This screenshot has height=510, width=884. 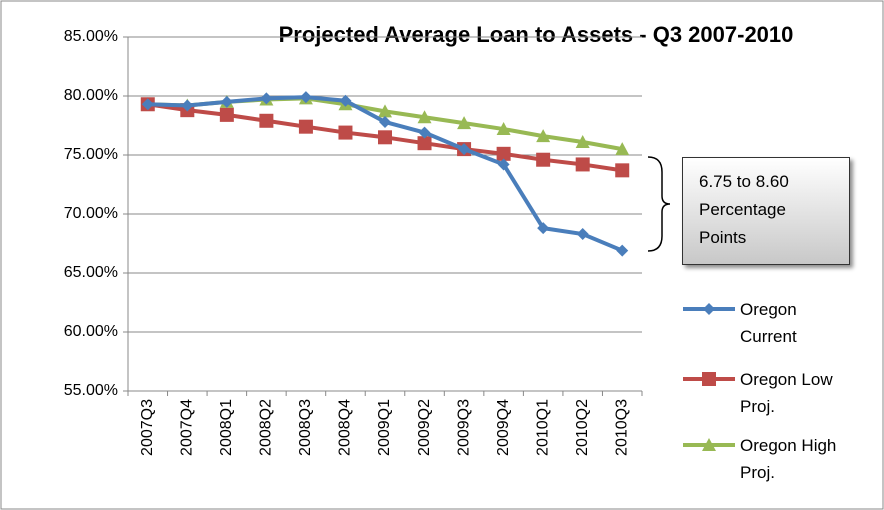 I want to click on brace, so click(x=659, y=204).